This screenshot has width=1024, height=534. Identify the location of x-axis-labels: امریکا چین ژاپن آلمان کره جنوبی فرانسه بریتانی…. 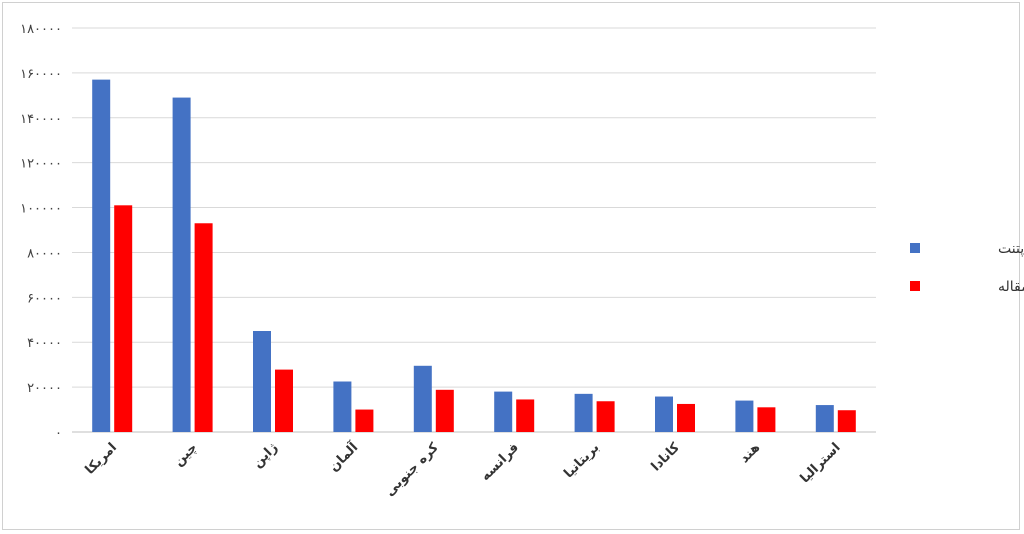
(463, 468).